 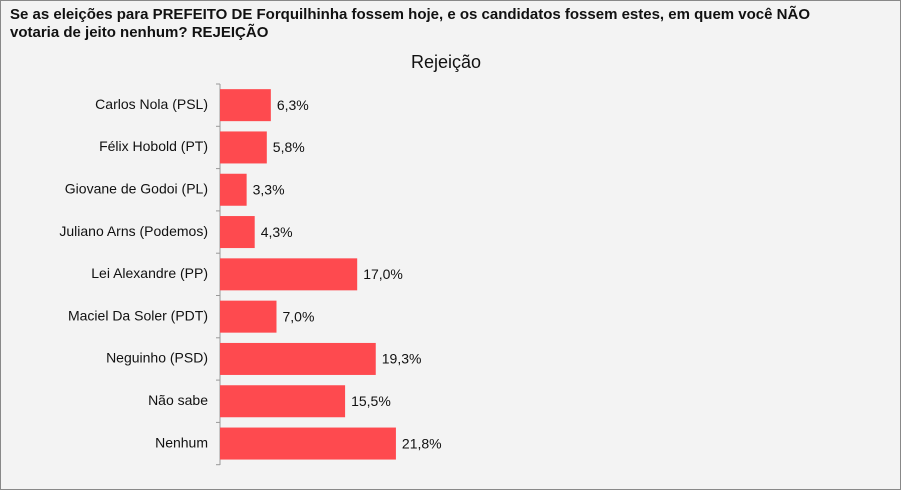 I want to click on value-label: 15,5%, so click(x=371, y=401).